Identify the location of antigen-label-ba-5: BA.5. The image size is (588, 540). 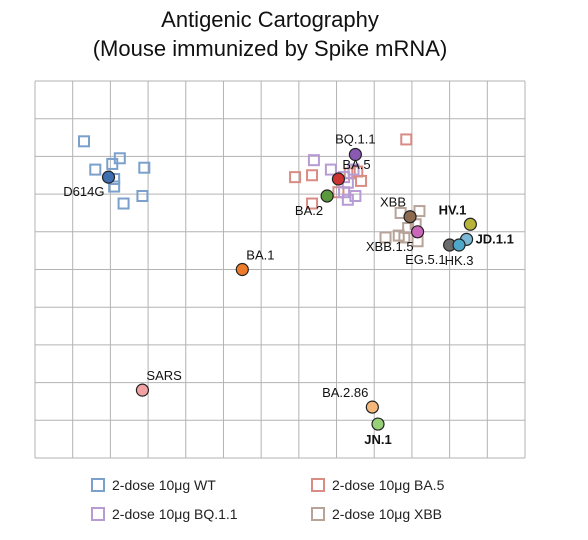
(356, 164).